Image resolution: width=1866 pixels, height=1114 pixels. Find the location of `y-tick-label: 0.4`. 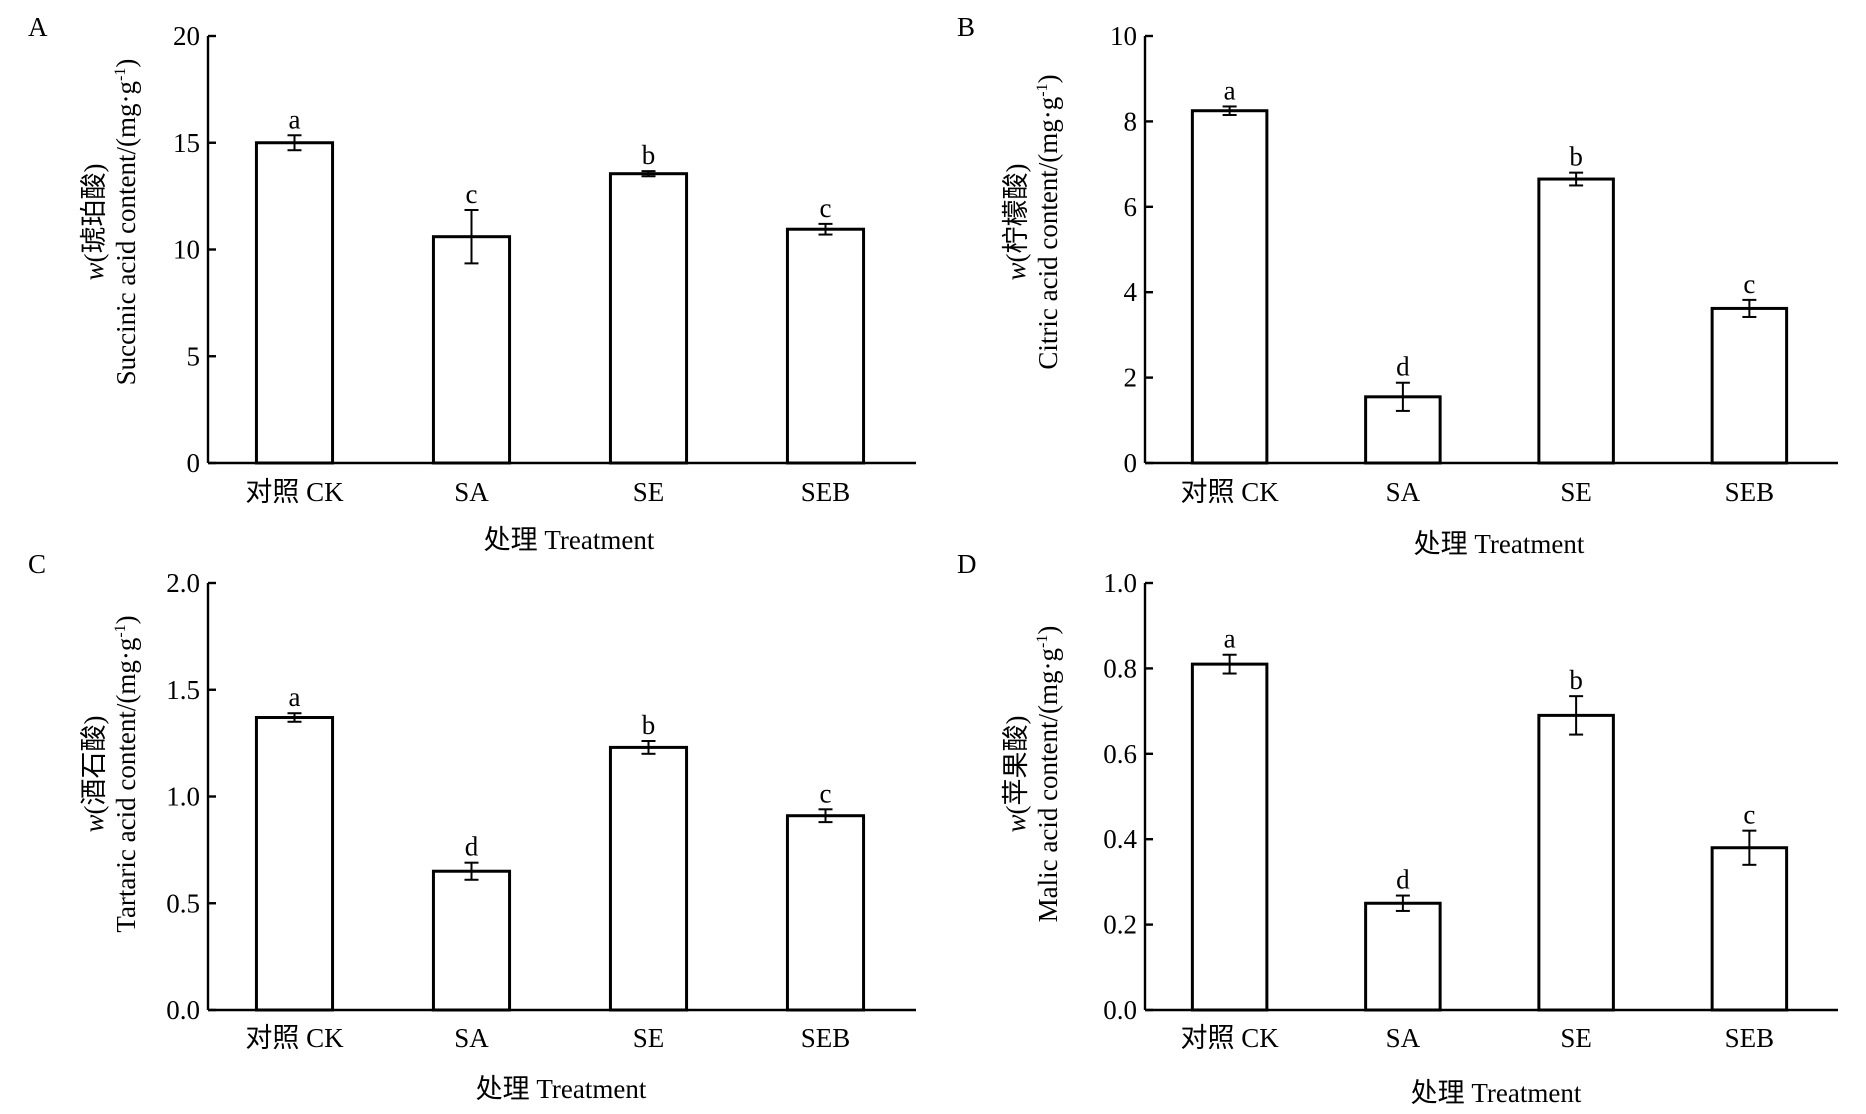

y-tick-label: 0.4 is located at coordinates (1120, 839).